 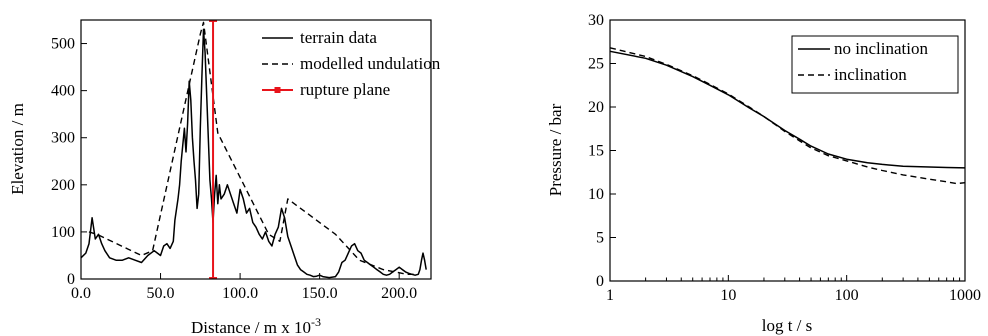 I want to click on elevation-x-tick-label: 200.0, so click(x=399, y=293).